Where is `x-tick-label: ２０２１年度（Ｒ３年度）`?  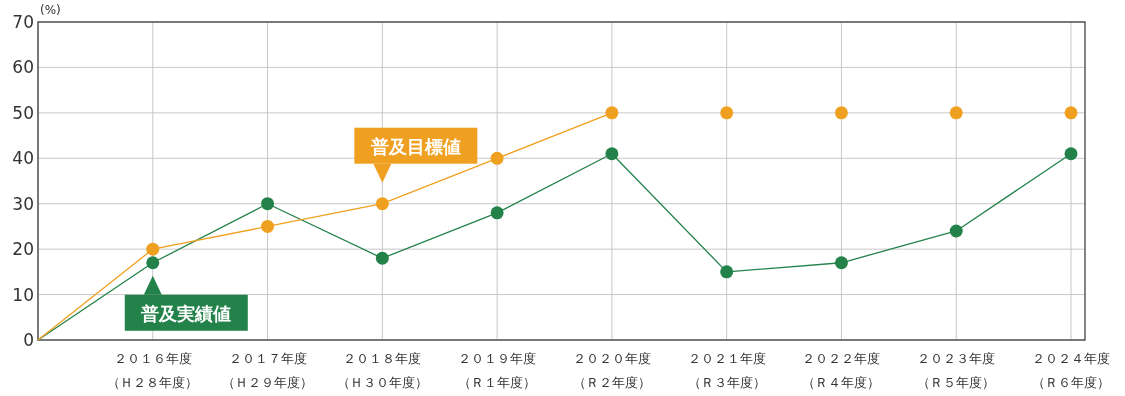
x-tick-label: ２０２１年度（Ｒ３年度） is located at coordinates (726, 370).